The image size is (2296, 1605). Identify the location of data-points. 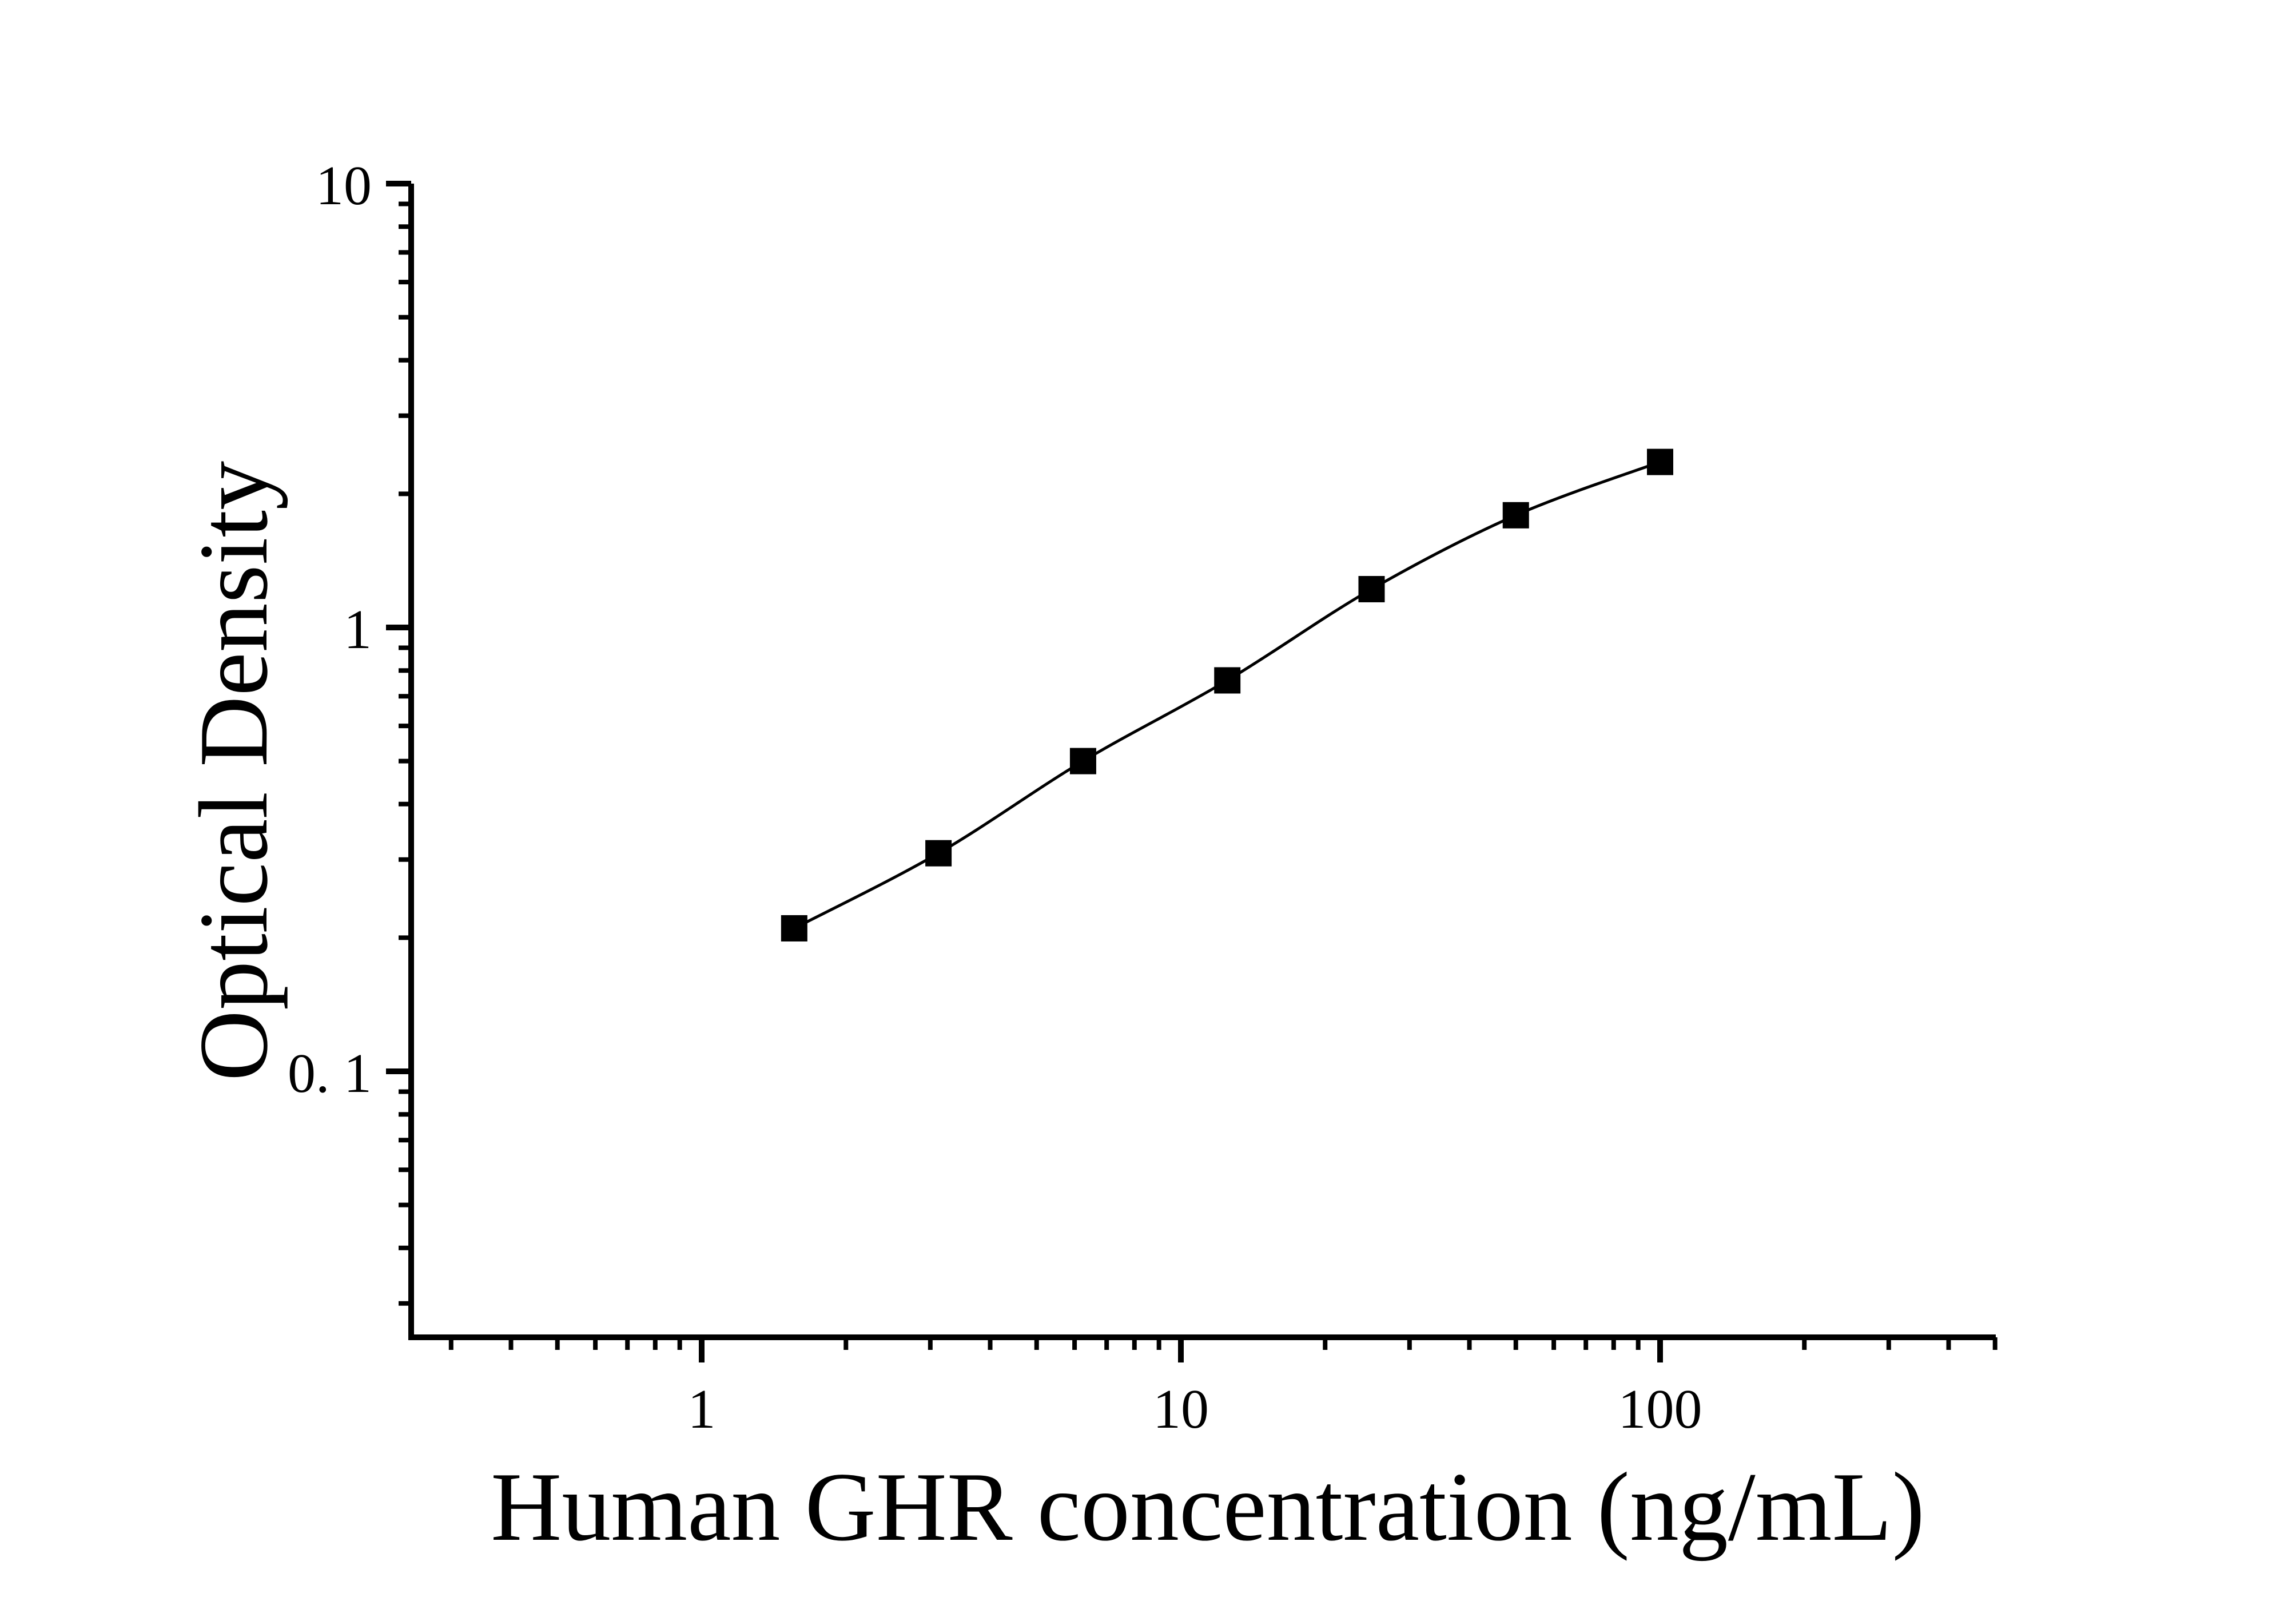
(1227, 694).